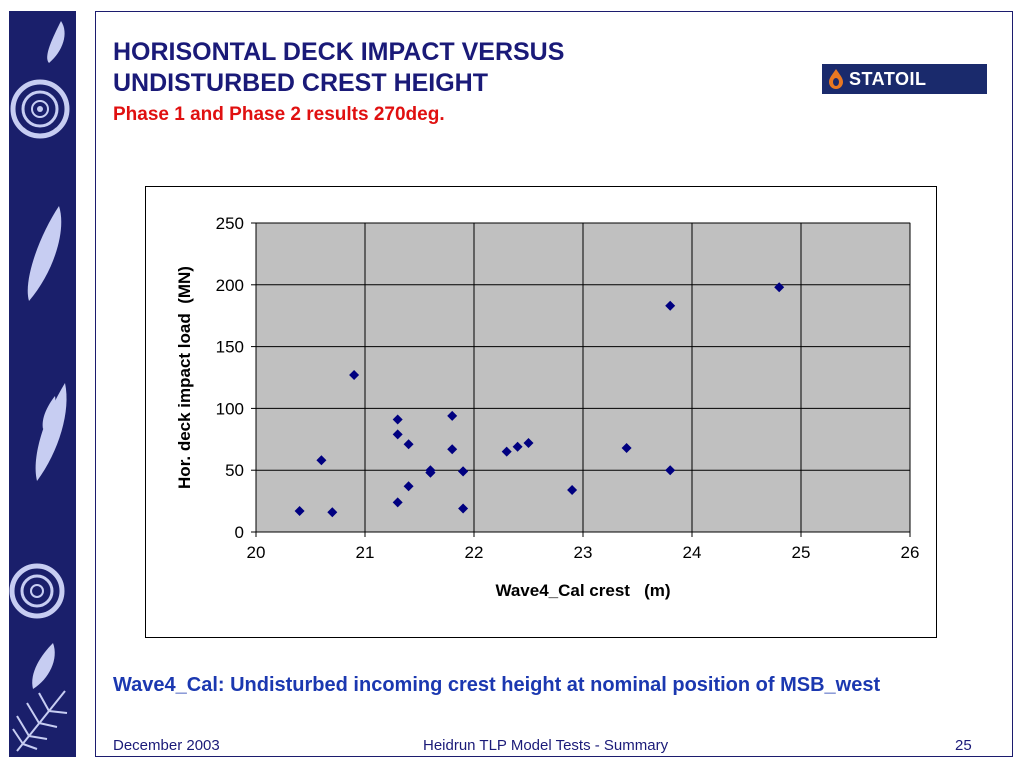 The image size is (1024, 768). Describe the element at coordinates (239, 532) in the screenshot. I see `y-tick-label: 0` at that location.